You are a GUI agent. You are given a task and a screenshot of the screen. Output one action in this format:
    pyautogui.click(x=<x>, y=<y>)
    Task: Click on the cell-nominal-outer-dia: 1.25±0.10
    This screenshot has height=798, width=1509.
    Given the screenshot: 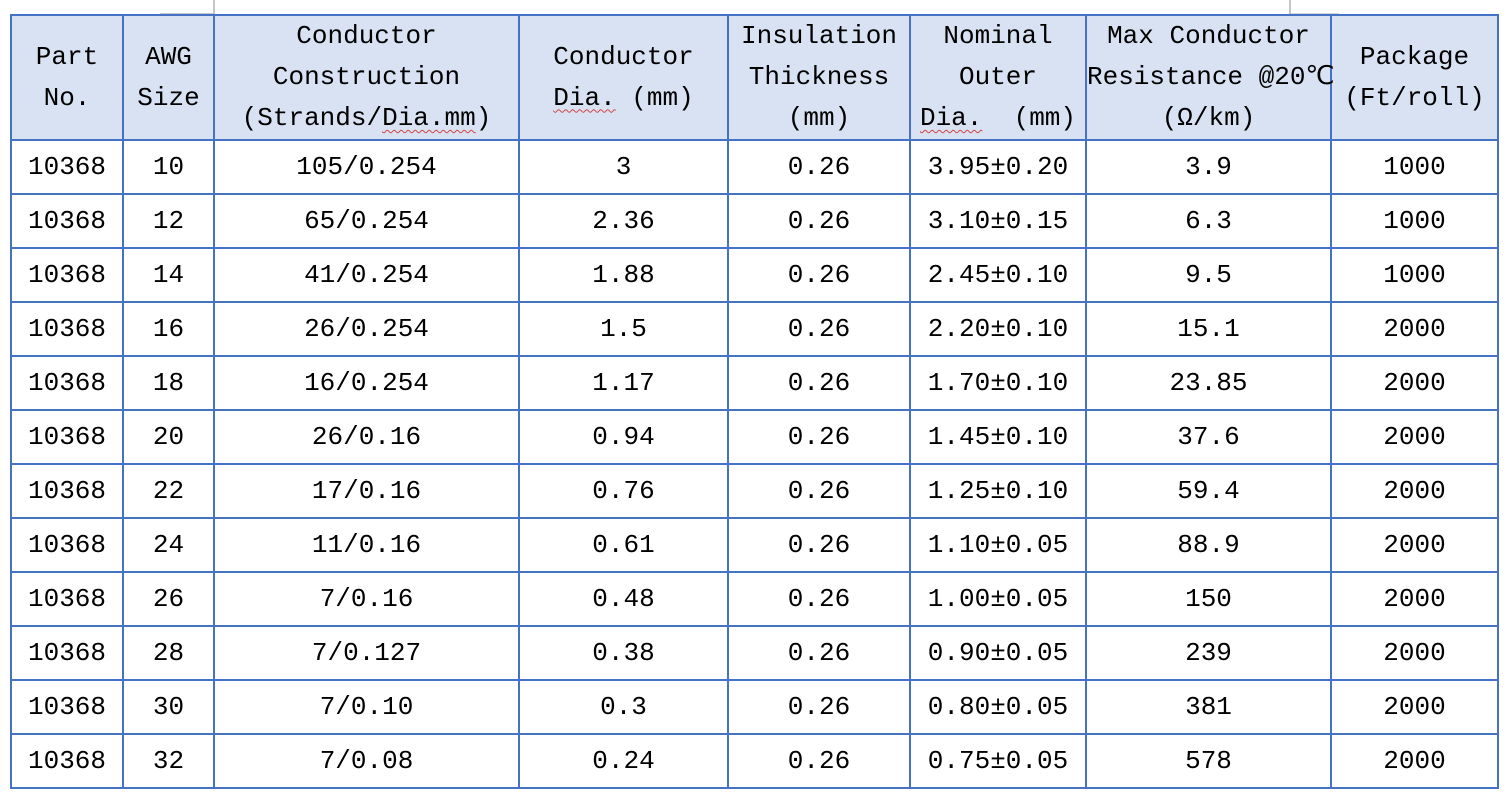 What is the action you would take?
    pyautogui.click(x=998, y=491)
    